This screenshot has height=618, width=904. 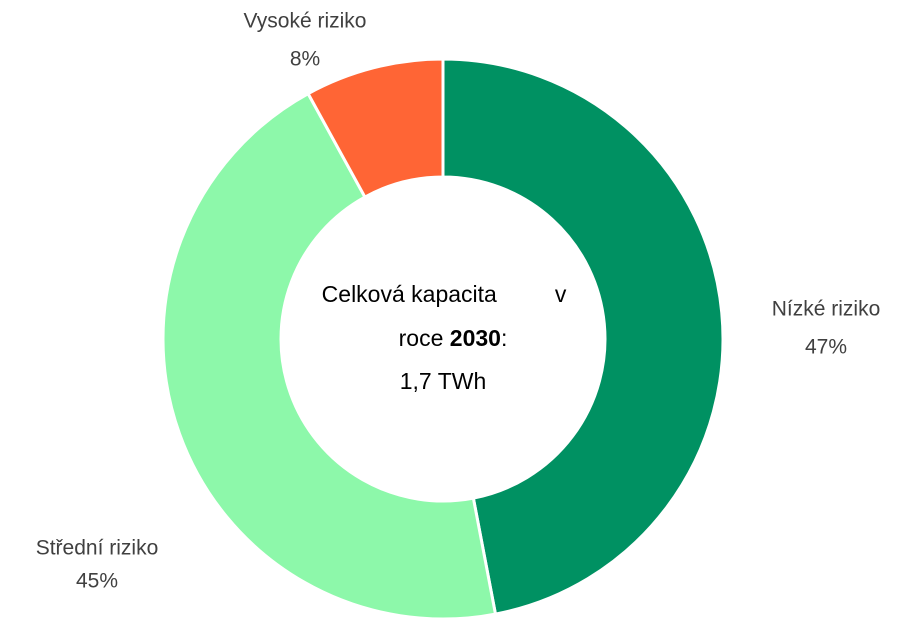 I want to click on slice-value-label: 45%, so click(x=97, y=581).